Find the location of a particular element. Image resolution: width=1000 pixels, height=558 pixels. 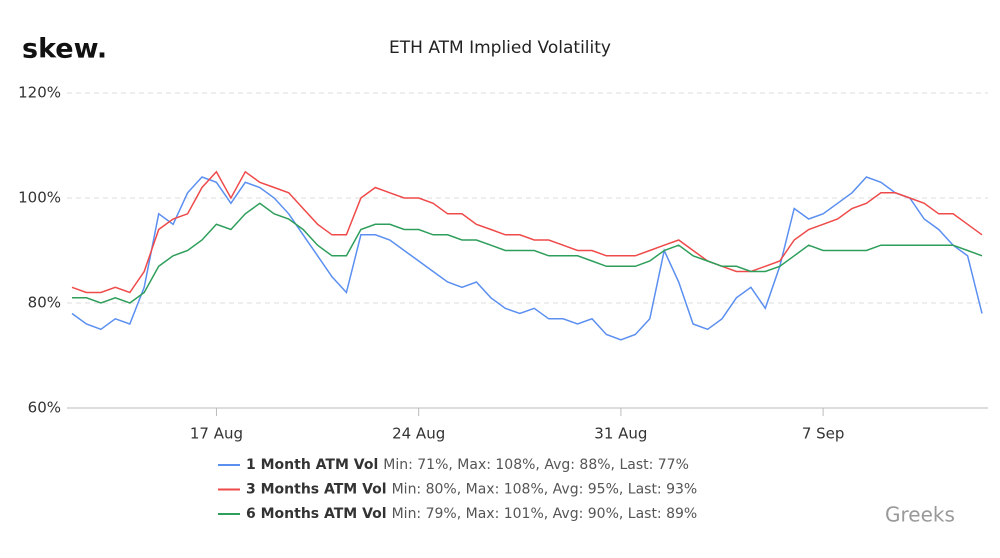

legend-stats: Min: 80%, Max: 108%, Avg: 95%, Last: 93% is located at coordinates (545, 490).